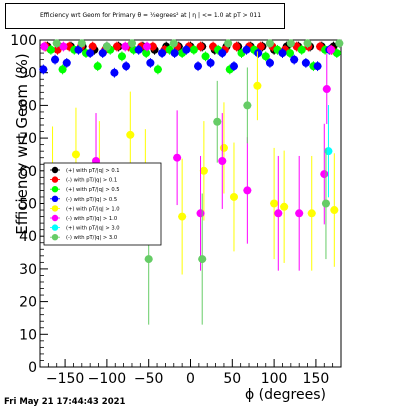 This screenshot has width=400, height=410. Describe the element at coordinates (28, 139) in the screenshot. I see `y-tick-label: 70` at that location.